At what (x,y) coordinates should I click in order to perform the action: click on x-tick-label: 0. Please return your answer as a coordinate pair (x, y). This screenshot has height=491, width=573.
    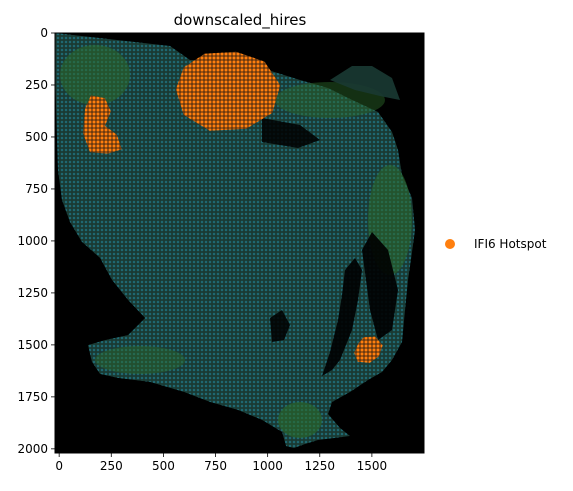
    Looking at the image, I should click on (59, 466).